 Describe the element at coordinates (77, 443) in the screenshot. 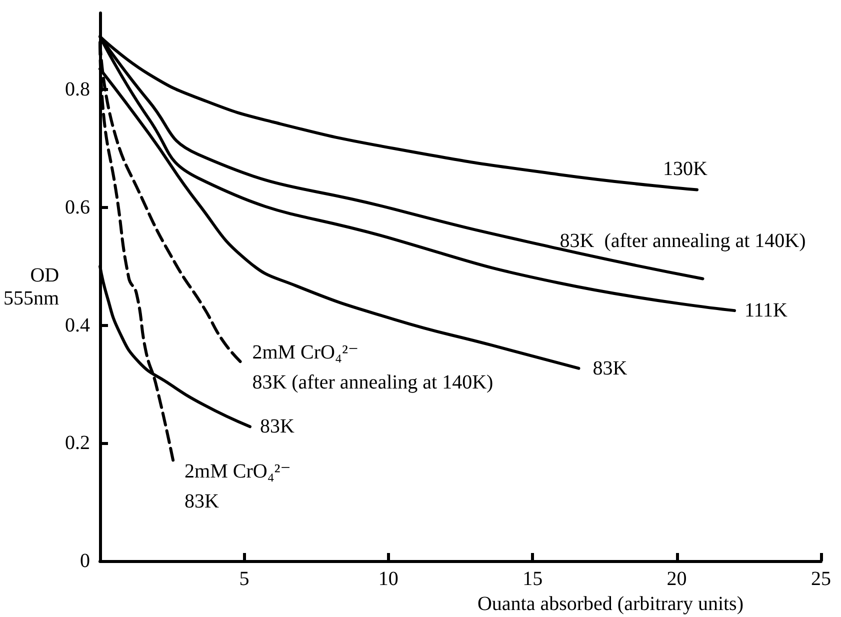

I see `y-tick-label: 0.2` at that location.